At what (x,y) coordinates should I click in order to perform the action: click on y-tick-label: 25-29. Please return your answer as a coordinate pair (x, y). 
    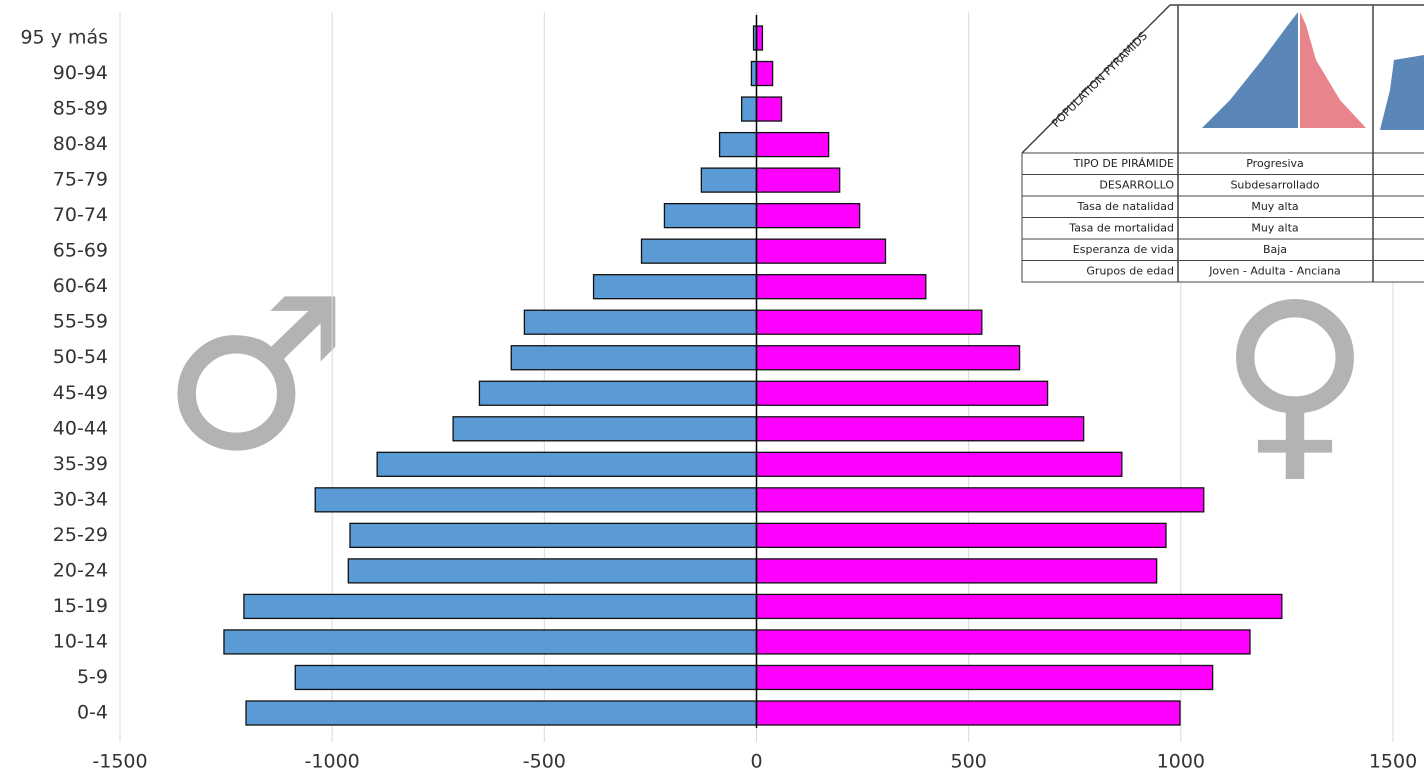
    Looking at the image, I should click on (80, 535).